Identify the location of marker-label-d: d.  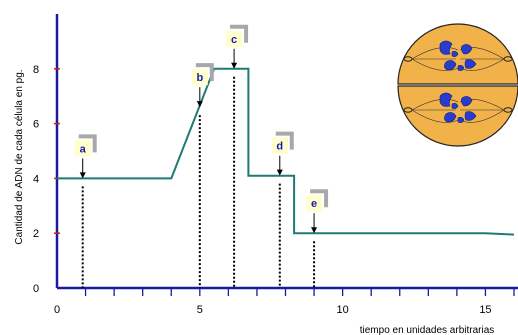
(279, 147).